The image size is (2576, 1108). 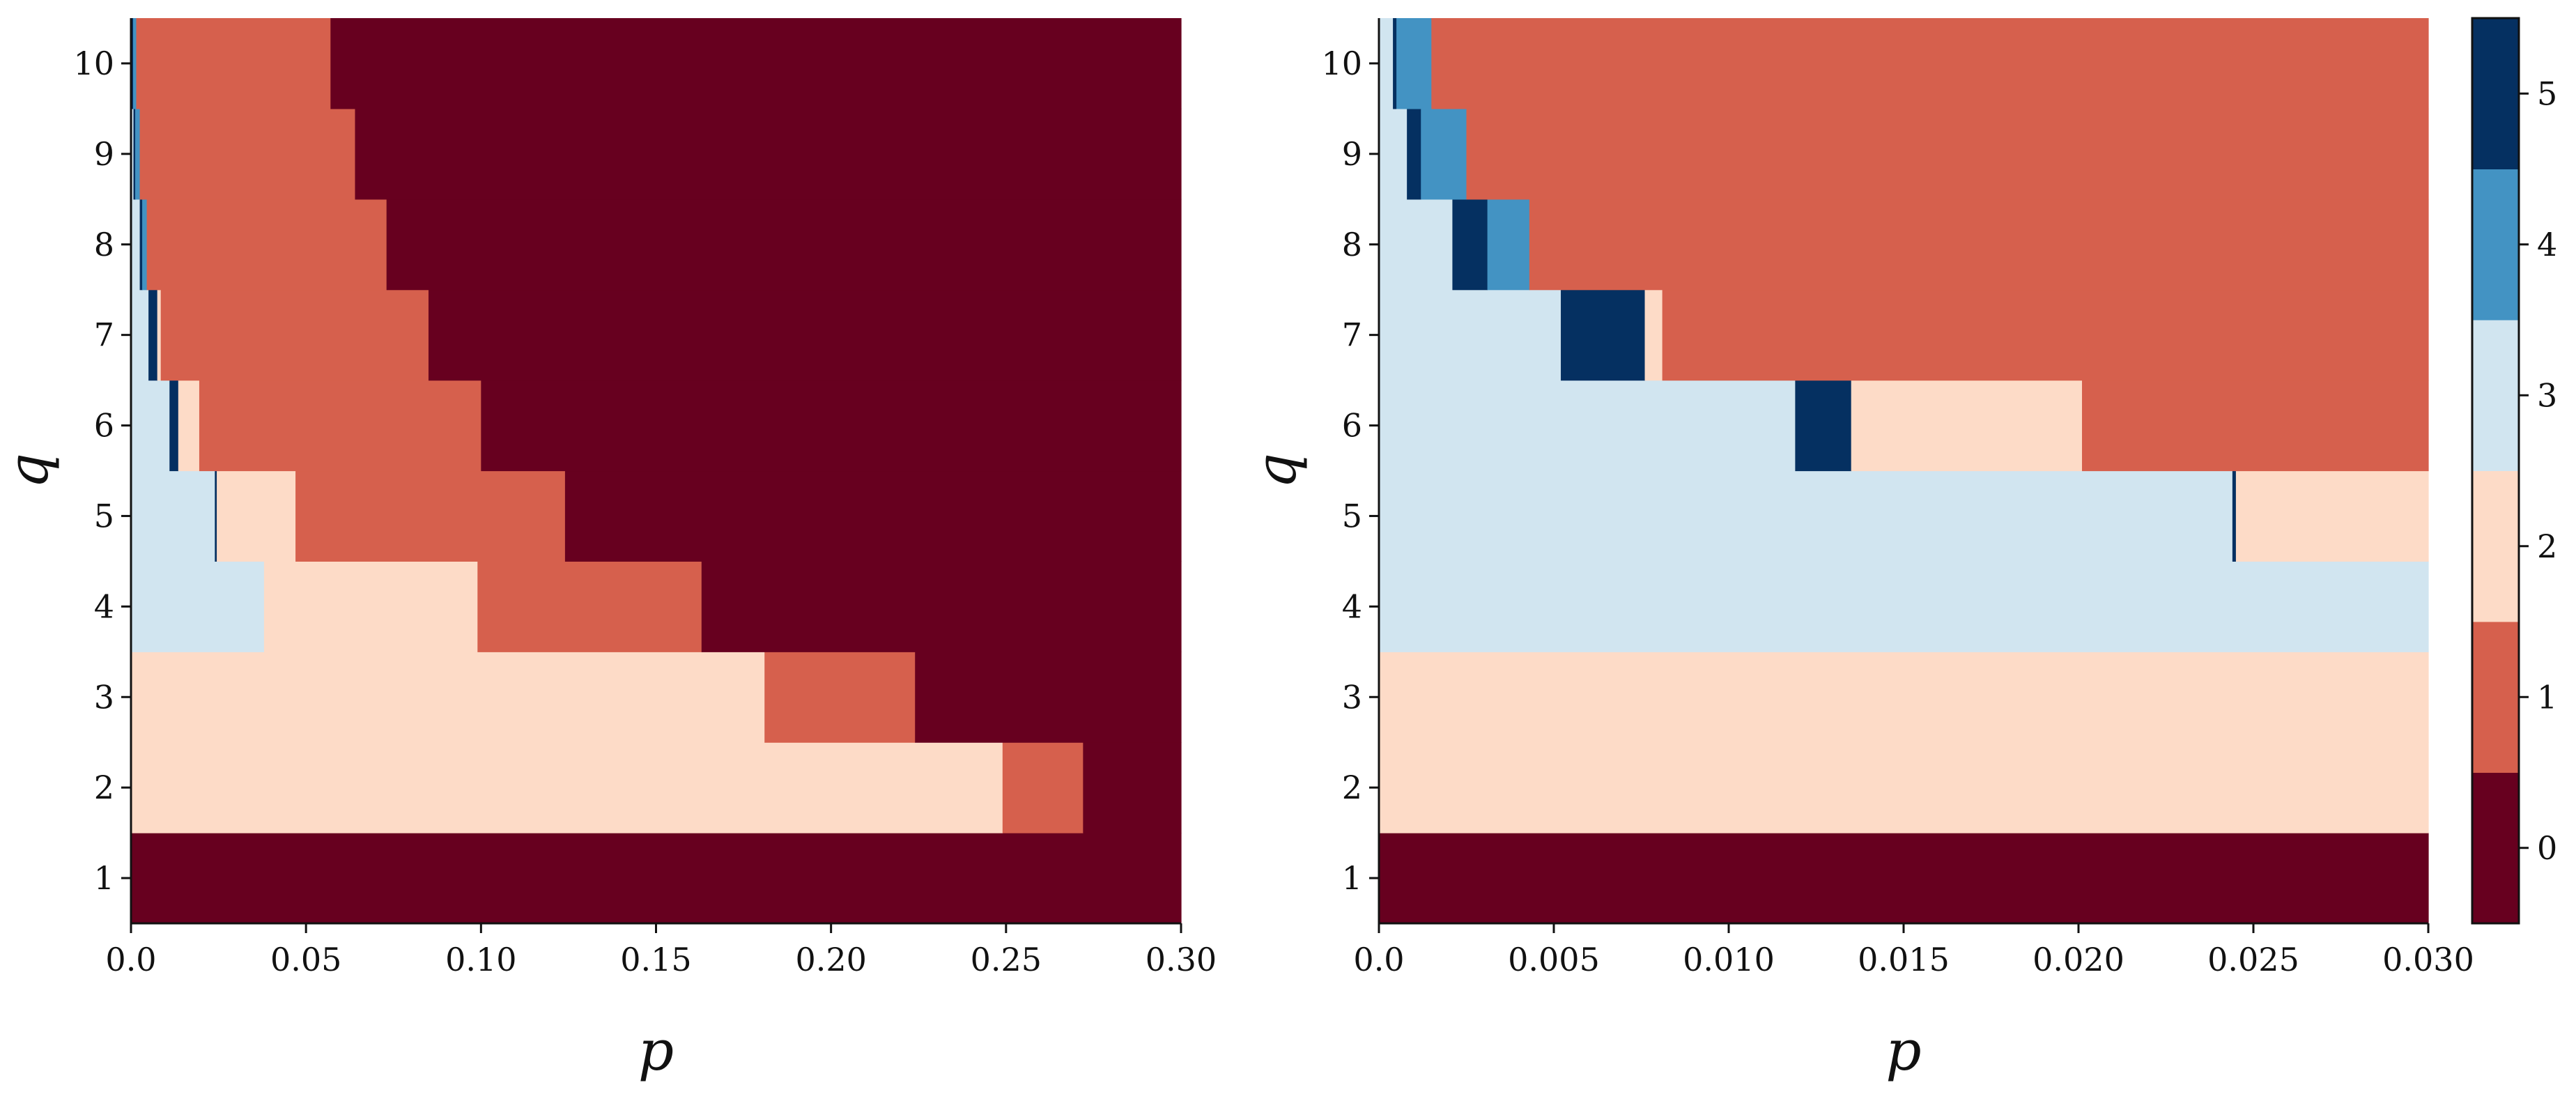 I want to click on colorbar-tick-label: 4, so click(x=2547, y=244).